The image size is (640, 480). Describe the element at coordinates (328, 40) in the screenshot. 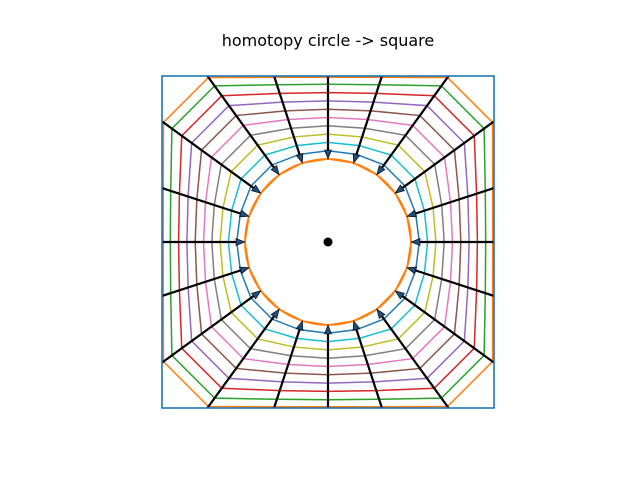

I see `chart-title: homotopy circle -> square` at that location.